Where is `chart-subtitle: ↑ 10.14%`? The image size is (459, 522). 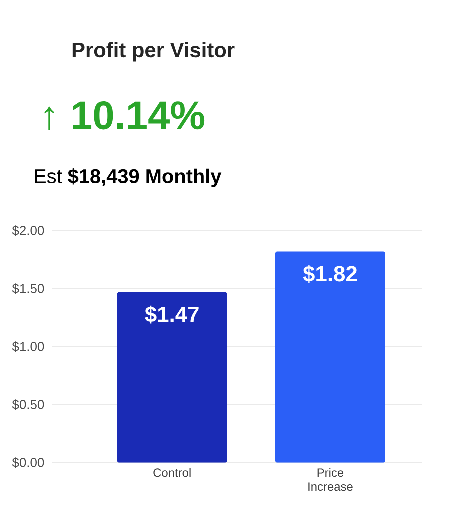
chart-subtitle: ↑ 10.14% is located at coordinates (124, 116).